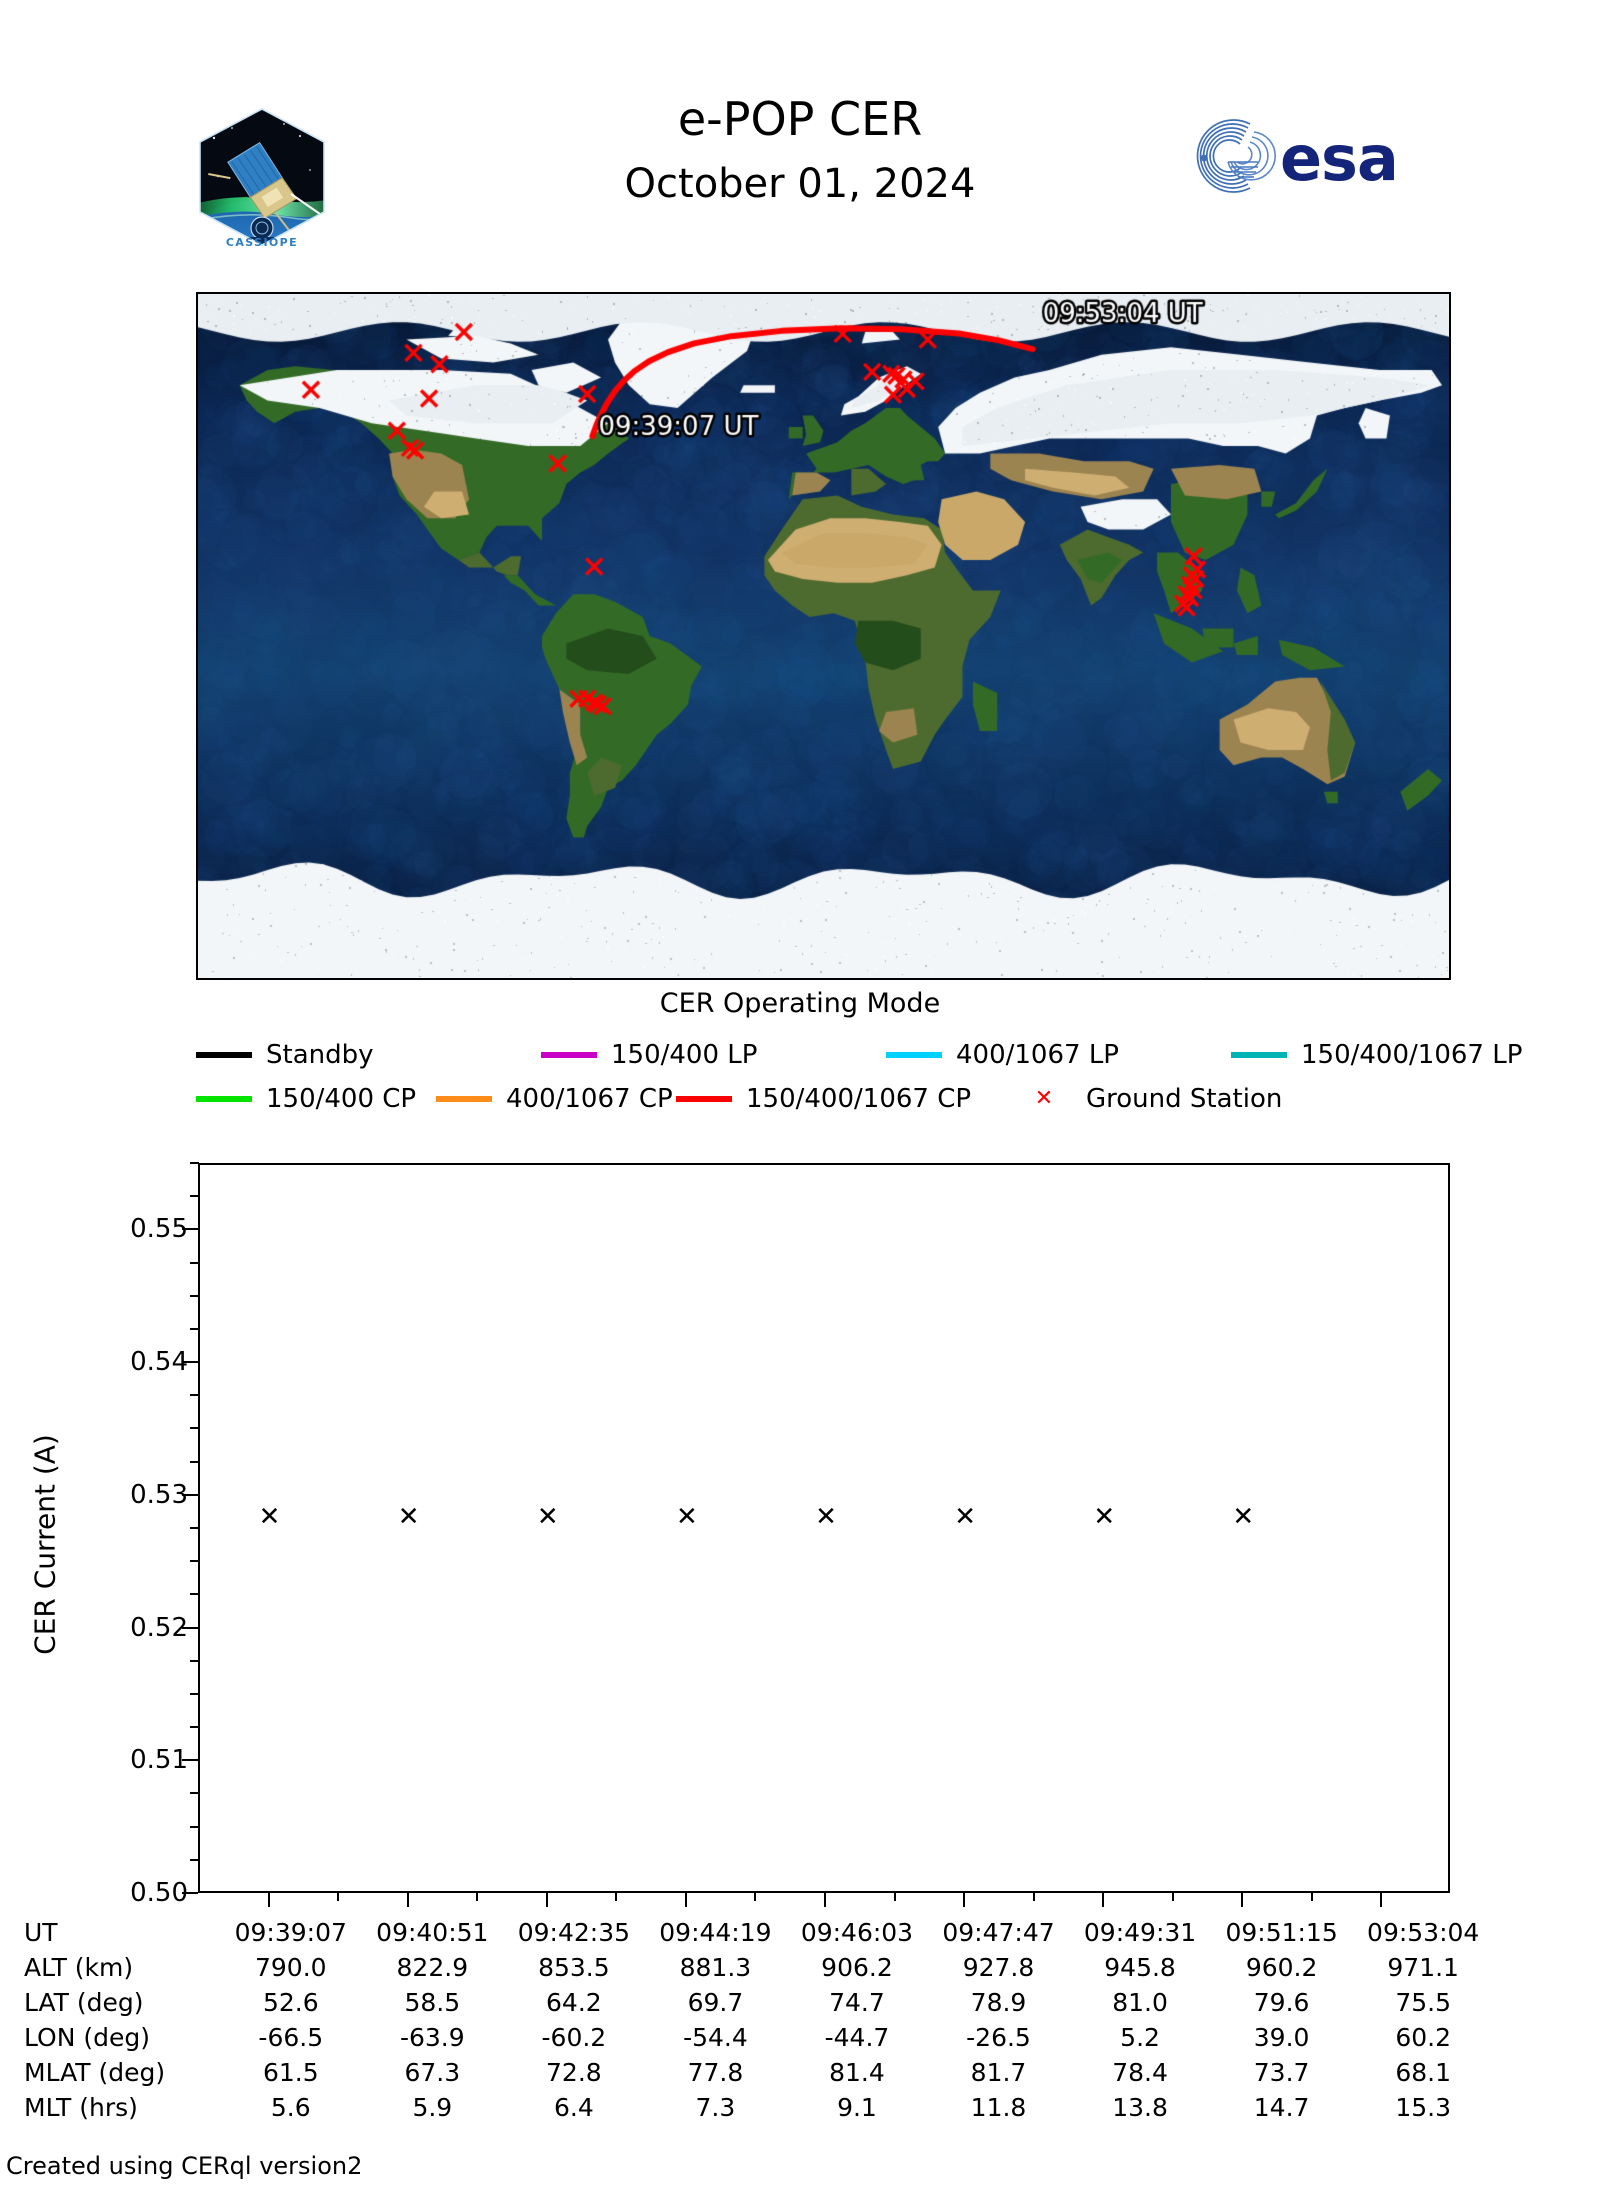  What do you see at coordinates (998, 2072) in the screenshot?
I see `table-cell: 81.7` at bounding box center [998, 2072].